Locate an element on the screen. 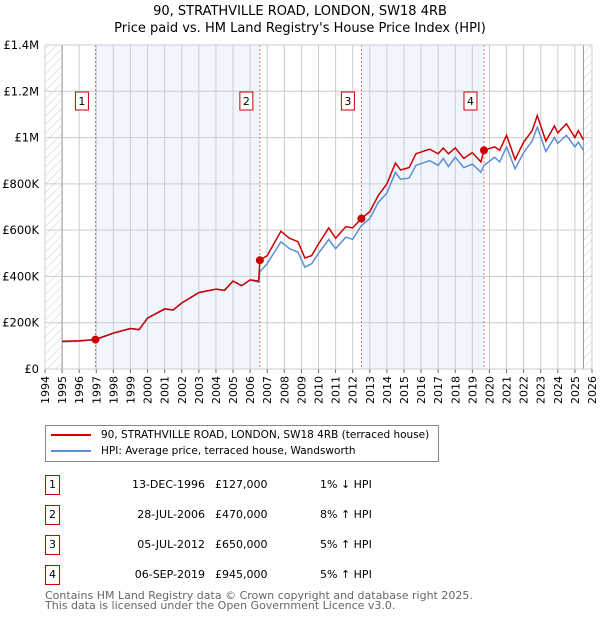  transaction-price: £470,000 is located at coordinates (241, 514).